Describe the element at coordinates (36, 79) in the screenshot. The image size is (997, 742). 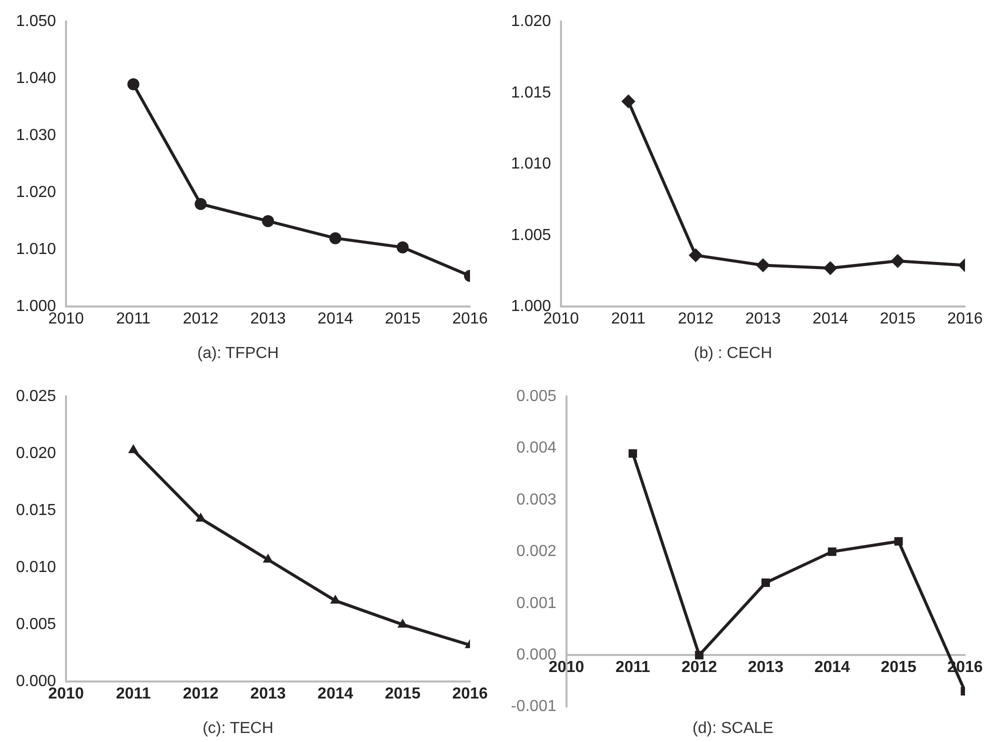
I see `y-tick-label: 1.040` at that location.